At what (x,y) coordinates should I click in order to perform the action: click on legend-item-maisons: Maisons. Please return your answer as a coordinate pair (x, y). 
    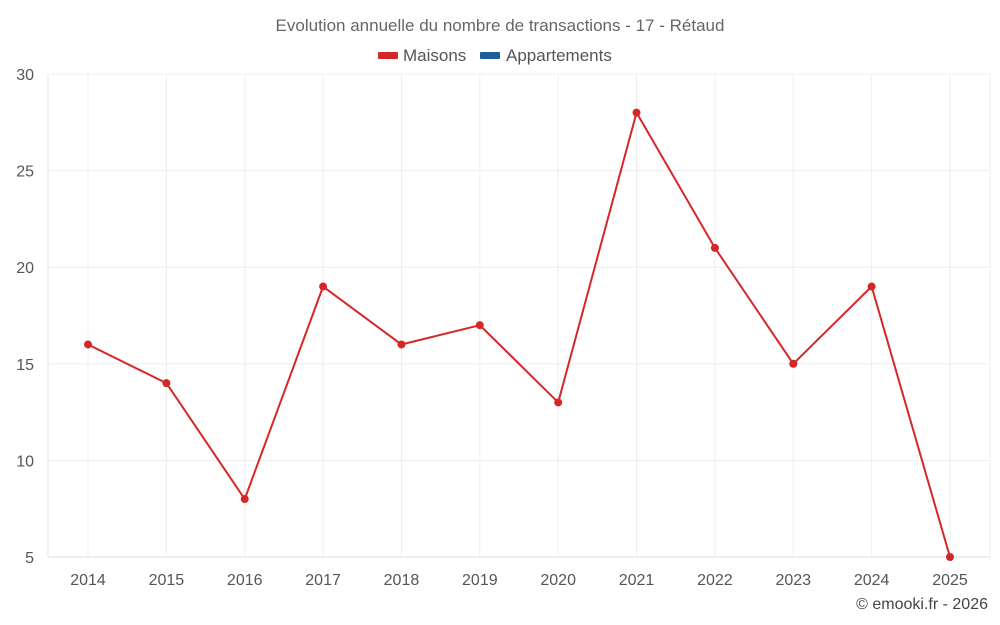
    Looking at the image, I should click on (422, 55).